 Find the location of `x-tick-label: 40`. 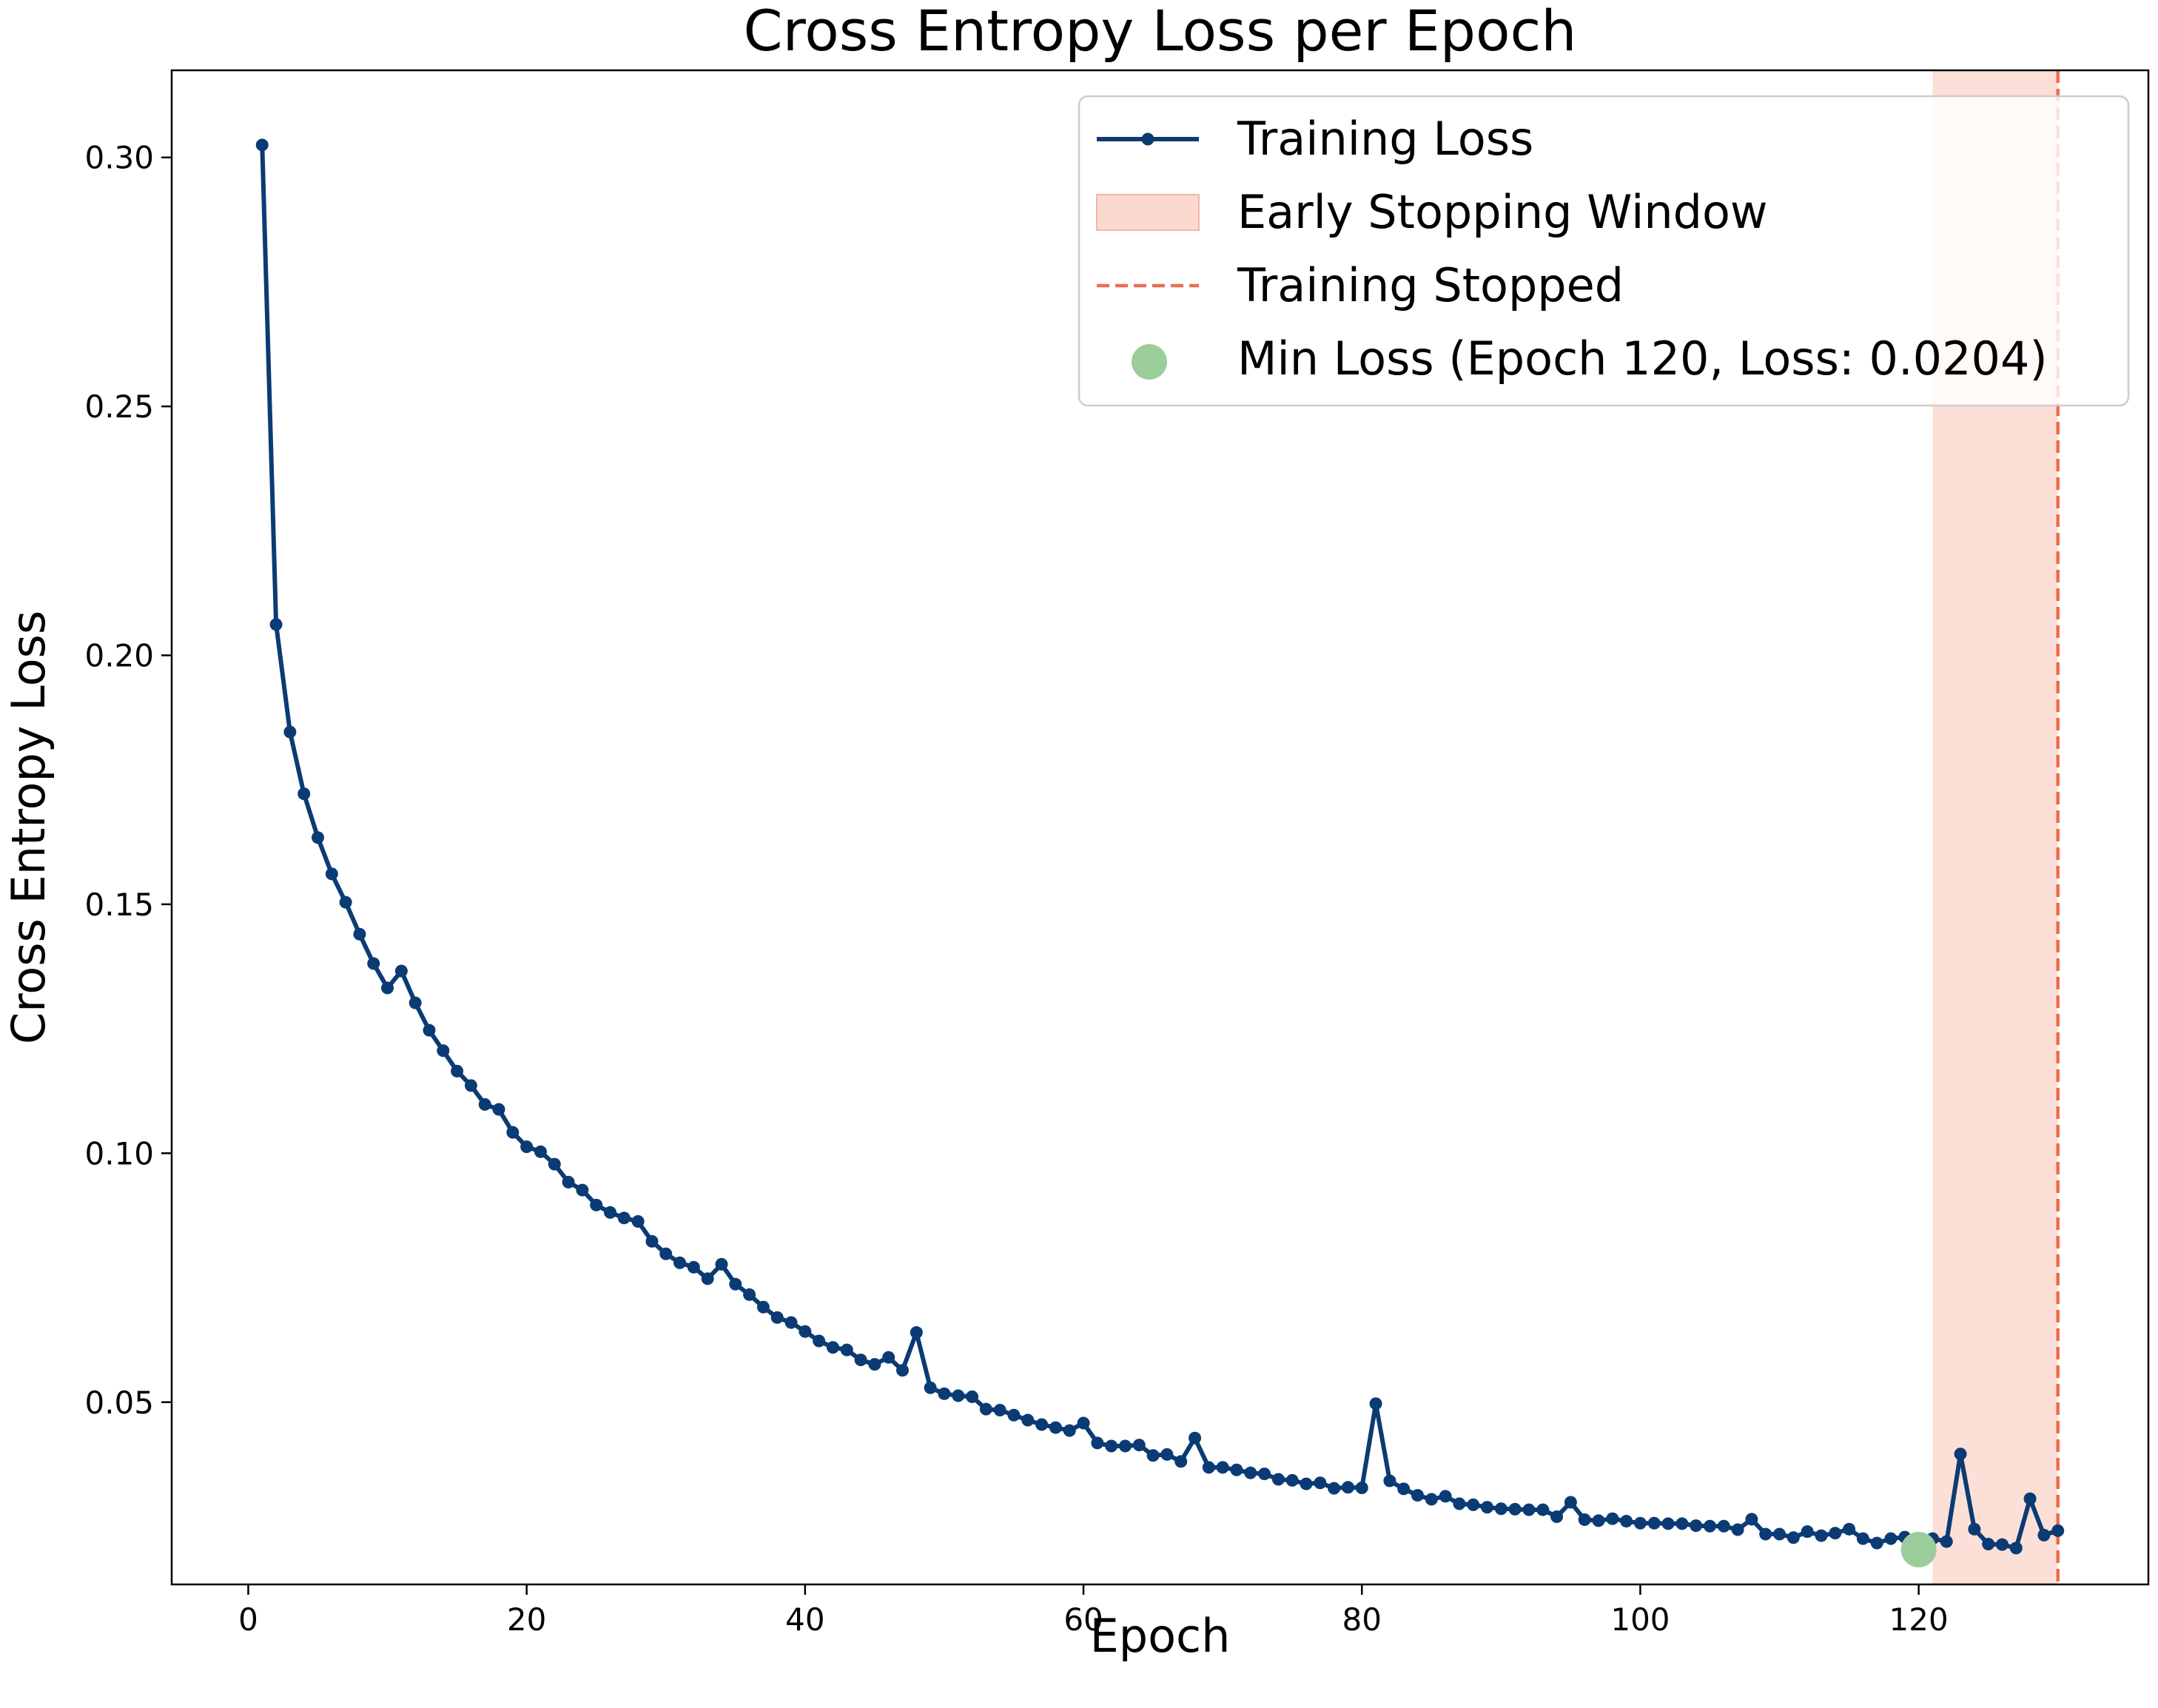

x-tick-label: 40 is located at coordinates (804, 1619).